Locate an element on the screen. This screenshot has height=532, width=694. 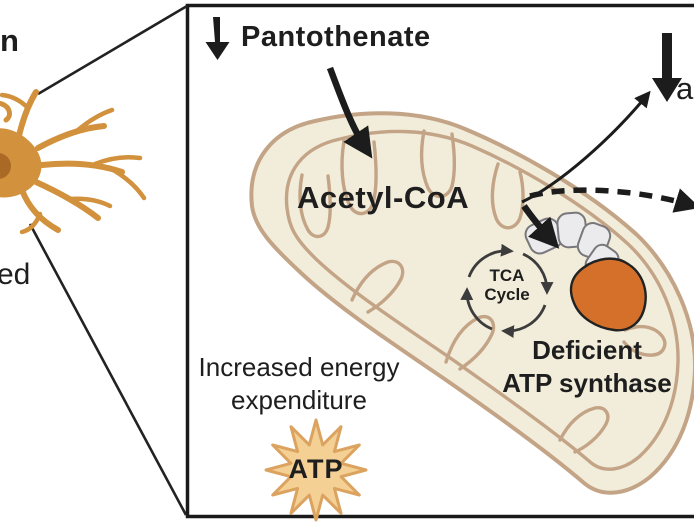
tca-cycle-label: TCA Cycle is located at coordinates (507, 285).